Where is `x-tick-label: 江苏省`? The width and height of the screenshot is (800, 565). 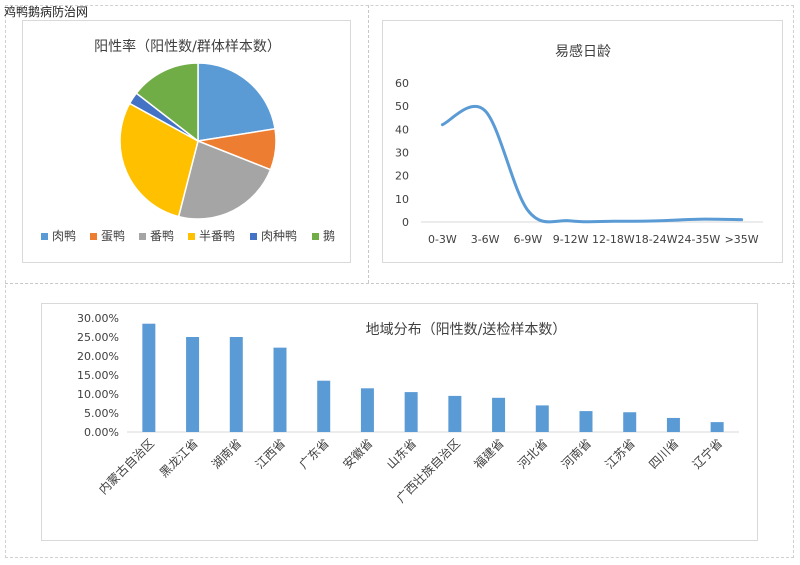 x-tick-label: 江苏省 is located at coordinates (619, 453).